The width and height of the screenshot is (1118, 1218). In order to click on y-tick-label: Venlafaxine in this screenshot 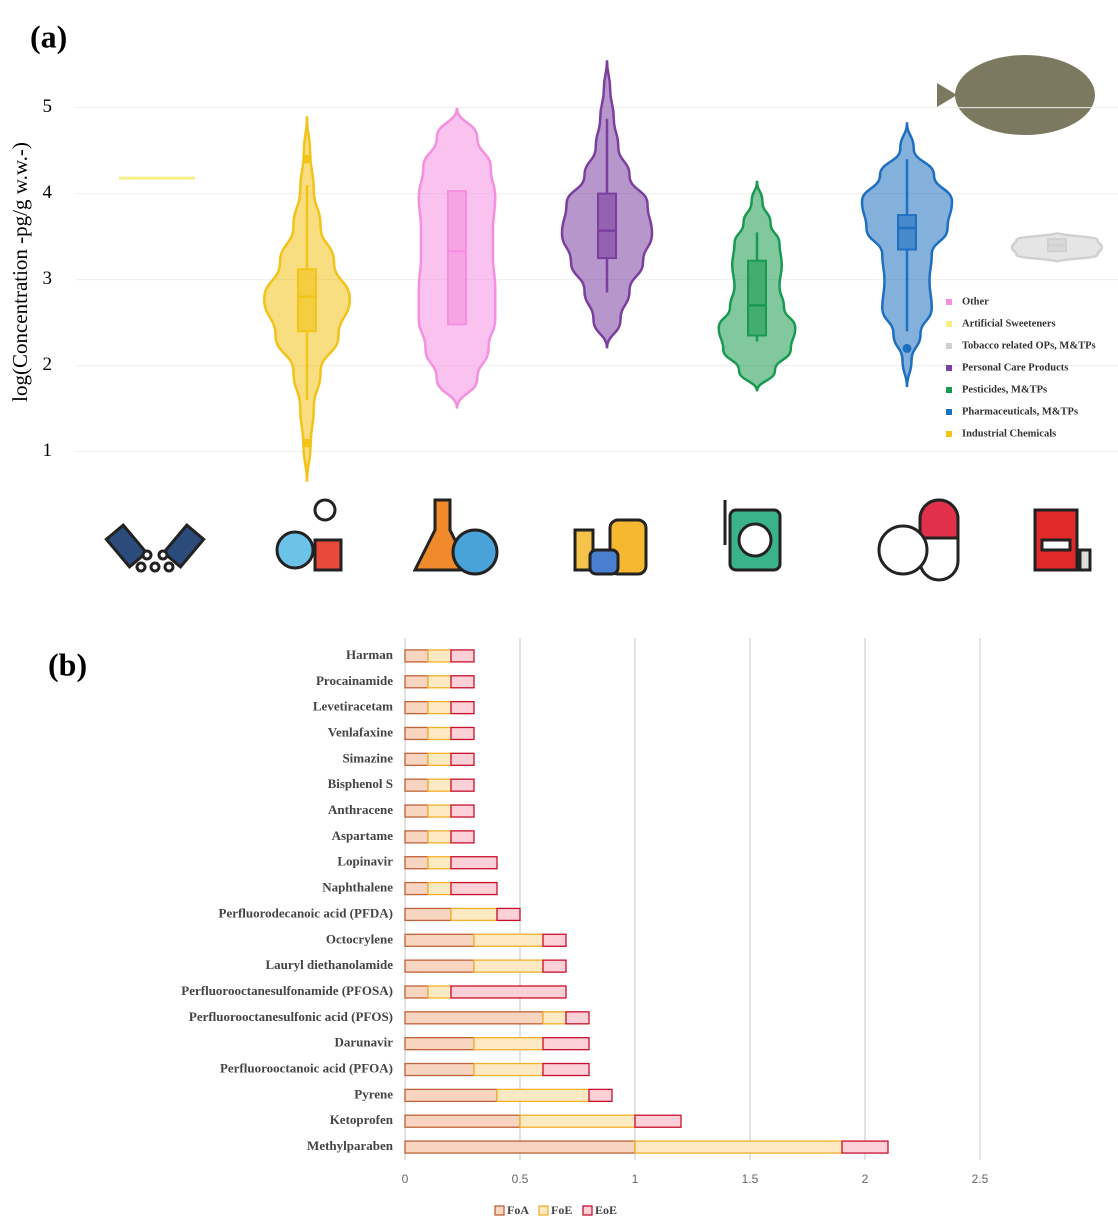, I will do `click(360, 731)`.